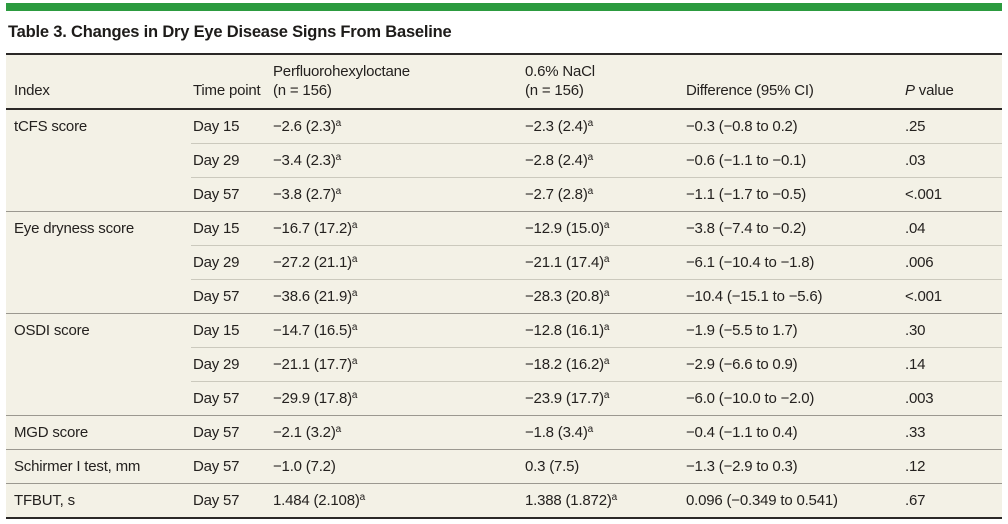  What do you see at coordinates (397, 262) in the screenshot?
I see `pfho-value-cell: −27.2 (21.1)a` at bounding box center [397, 262].